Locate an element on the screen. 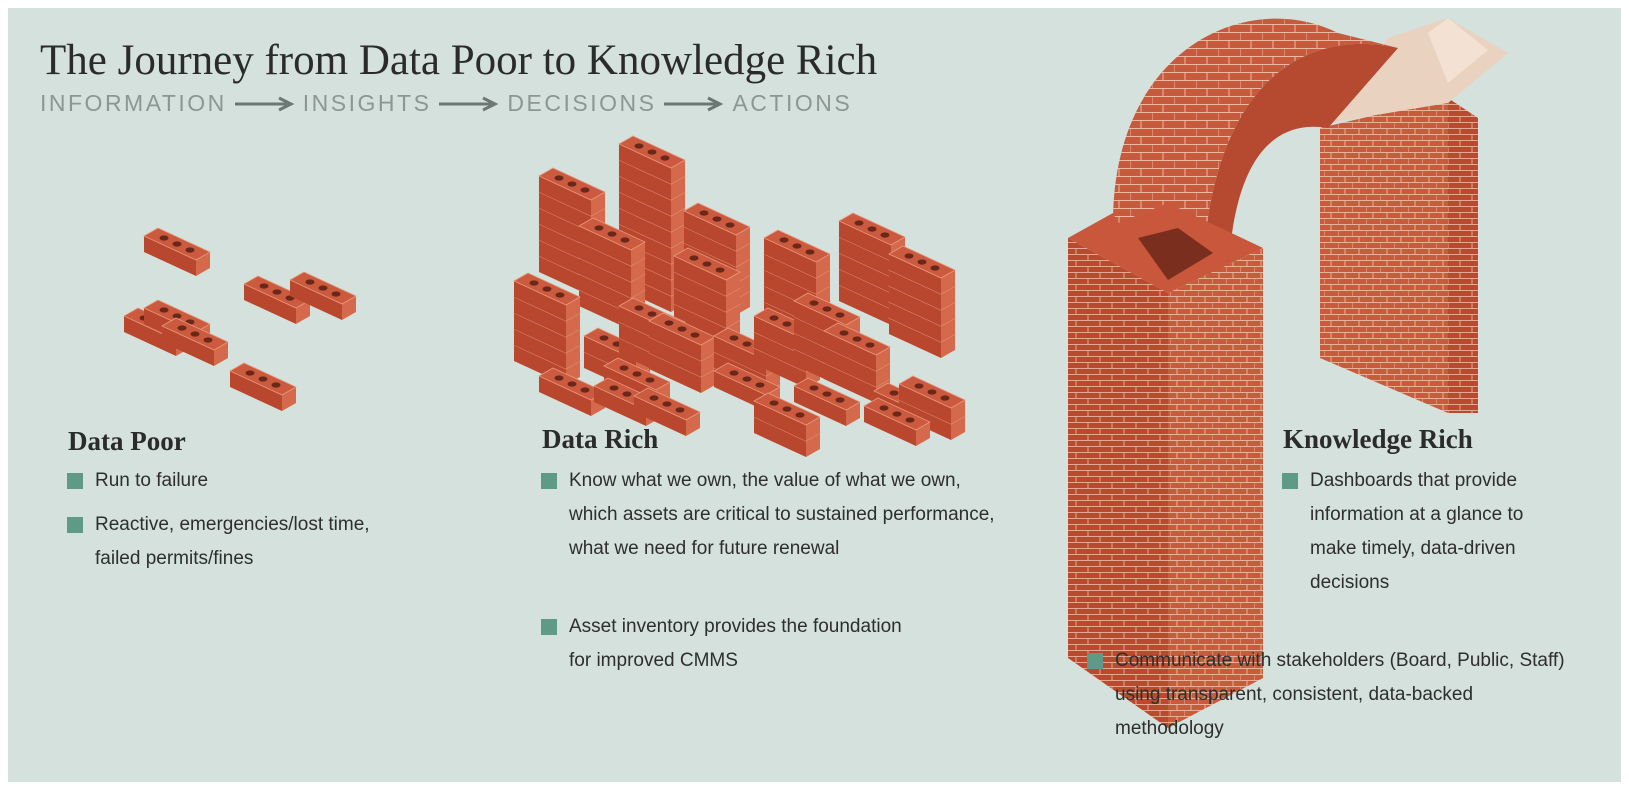  stage-heading: Knowledge Rich is located at coordinates (1378, 439).